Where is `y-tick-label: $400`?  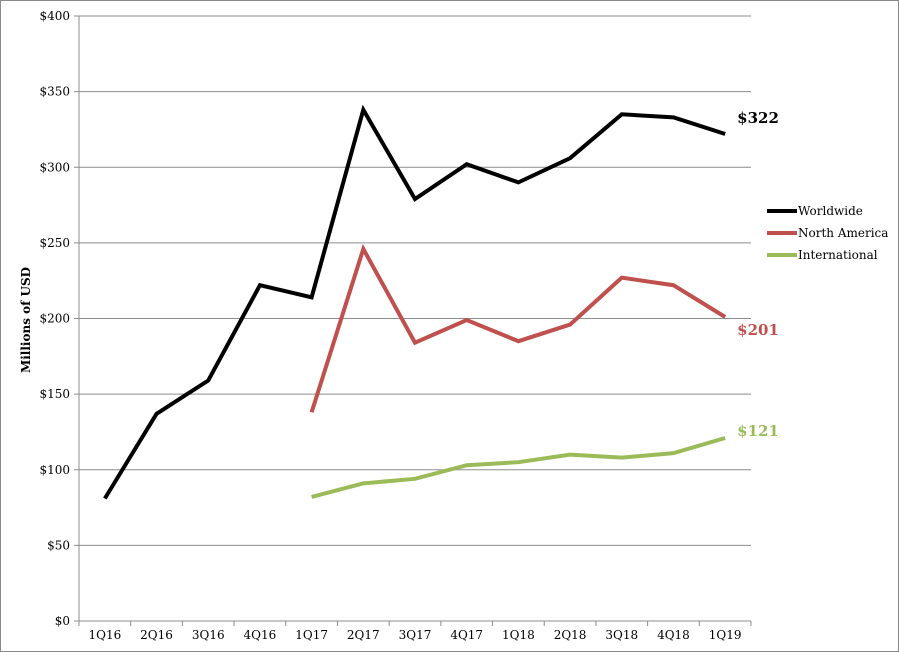
y-tick-label: $400 is located at coordinates (54, 16).